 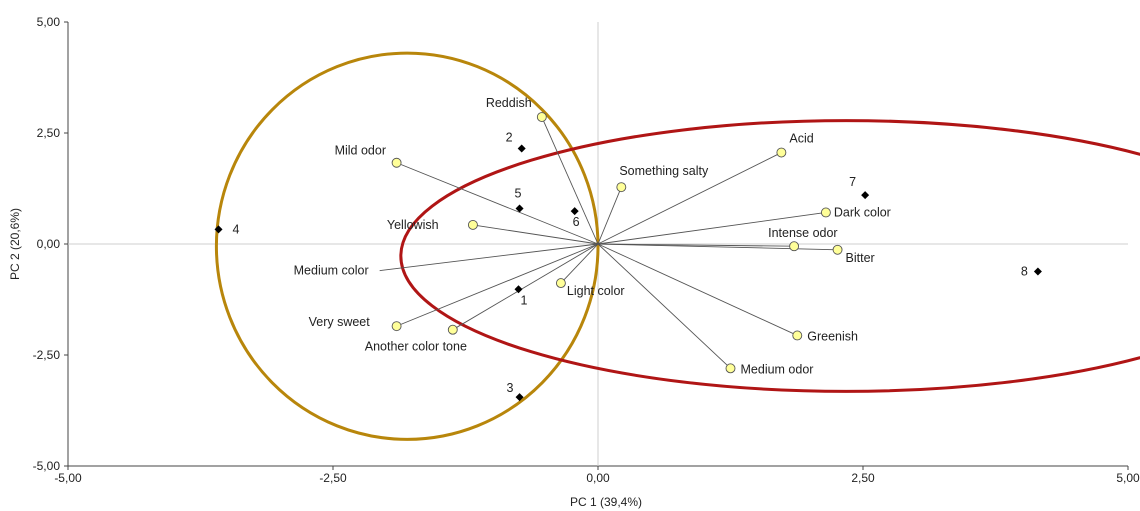 What do you see at coordinates (416, 347) in the screenshot?
I see `variable-label: Another color tone` at bounding box center [416, 347].